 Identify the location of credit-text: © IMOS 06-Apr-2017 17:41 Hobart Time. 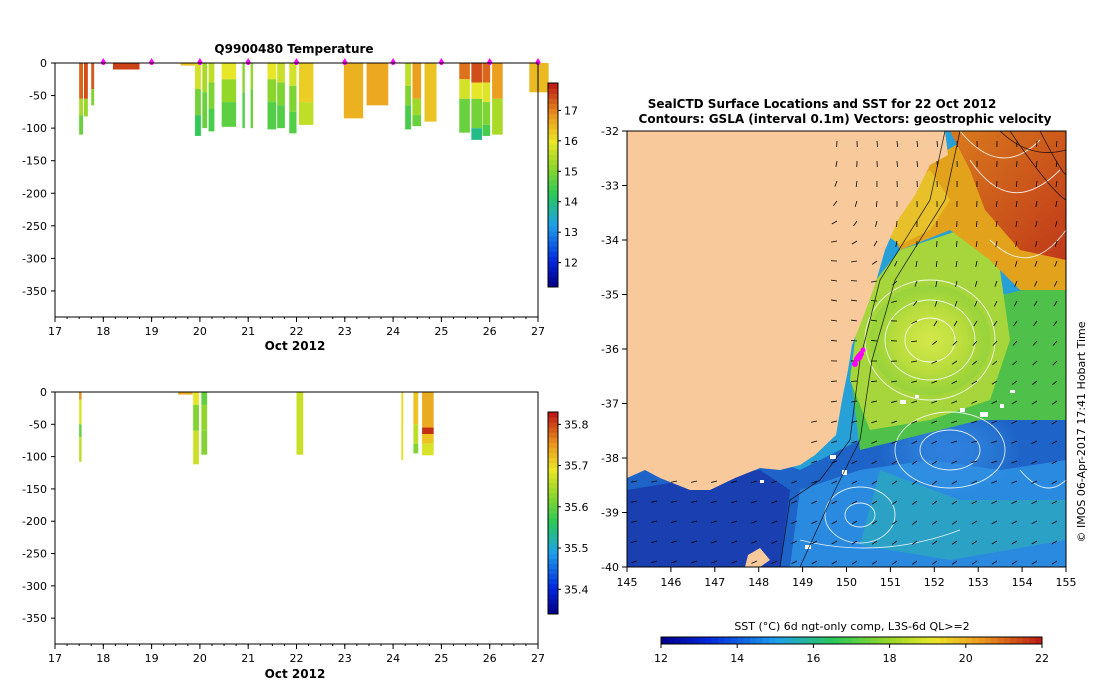
(1081, 431).